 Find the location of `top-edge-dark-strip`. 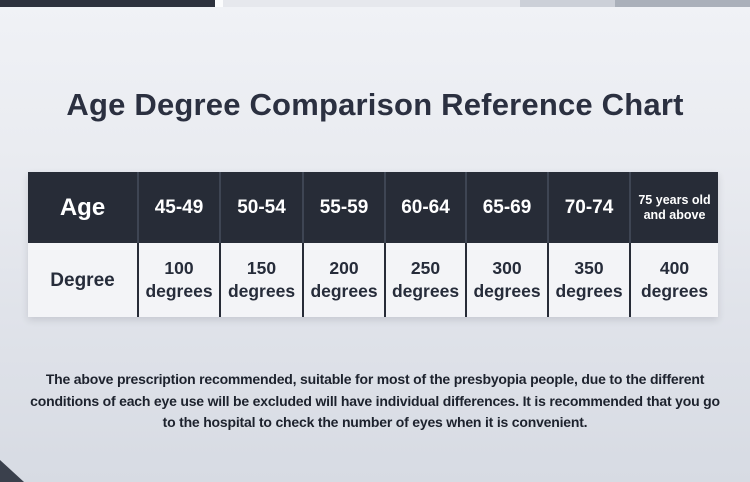

top-edge-dark-strip is located at coordinates (107, 3).